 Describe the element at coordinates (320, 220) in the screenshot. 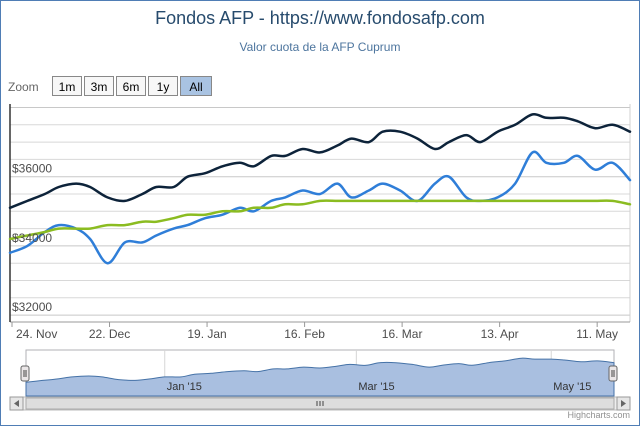

I see `series-line-green` at that location.